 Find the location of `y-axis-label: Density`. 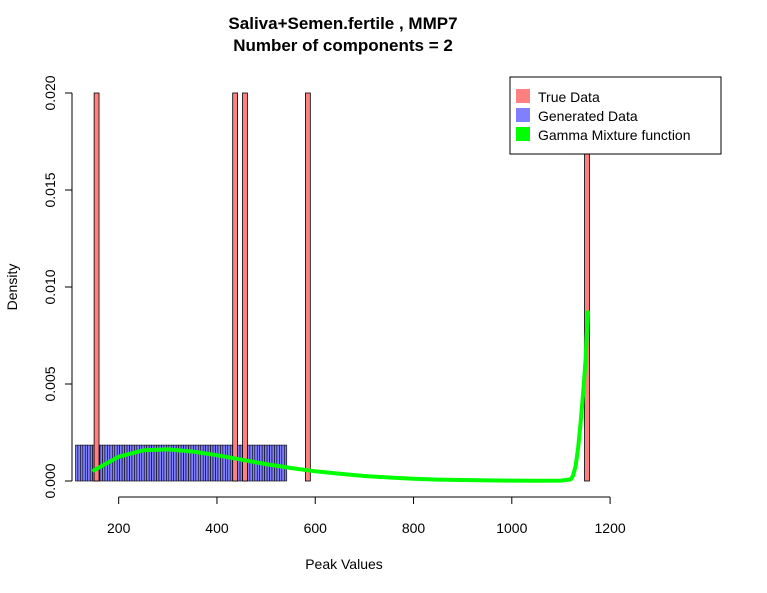

y-axis-label: Density is located at coordinates (12, 287).